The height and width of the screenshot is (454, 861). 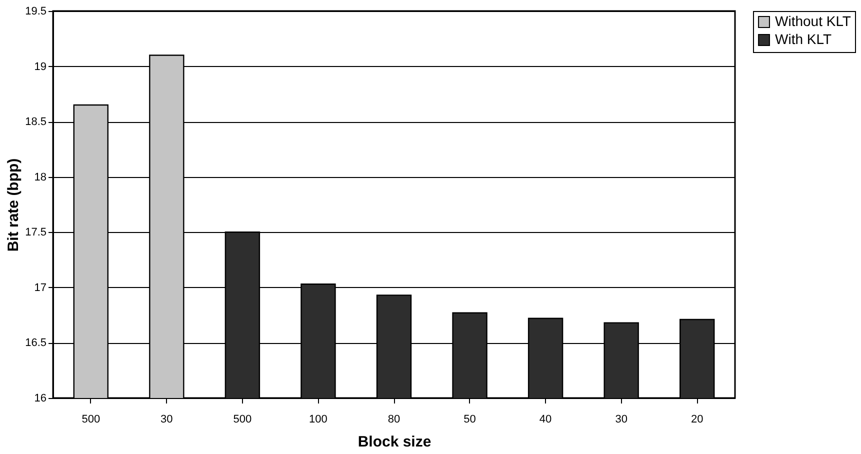 I want to click on x-tick-label: 40, so click(x=545, y=420).